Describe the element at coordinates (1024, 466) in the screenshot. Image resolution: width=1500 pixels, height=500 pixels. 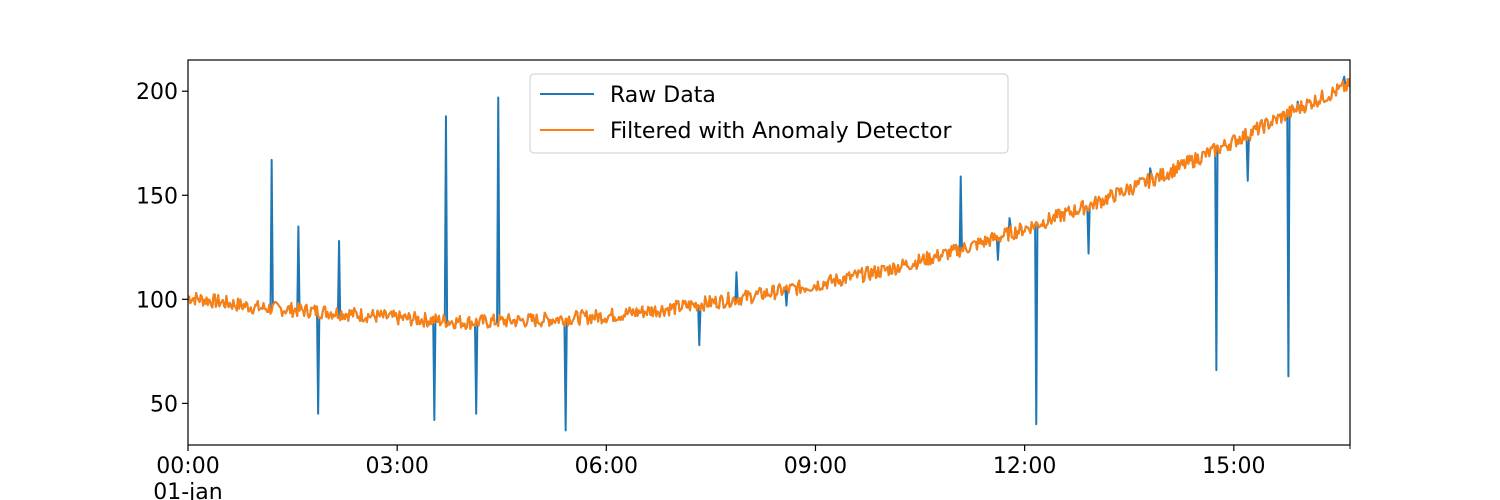
I see `x-tick-label: 12:00` at that location.